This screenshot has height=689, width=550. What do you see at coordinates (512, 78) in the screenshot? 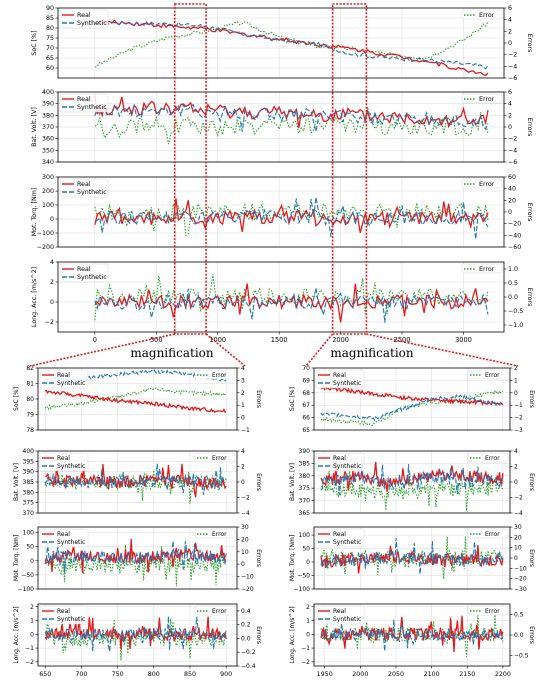
I see `y2-tick-label: −6` at bounding box center [512, 78].